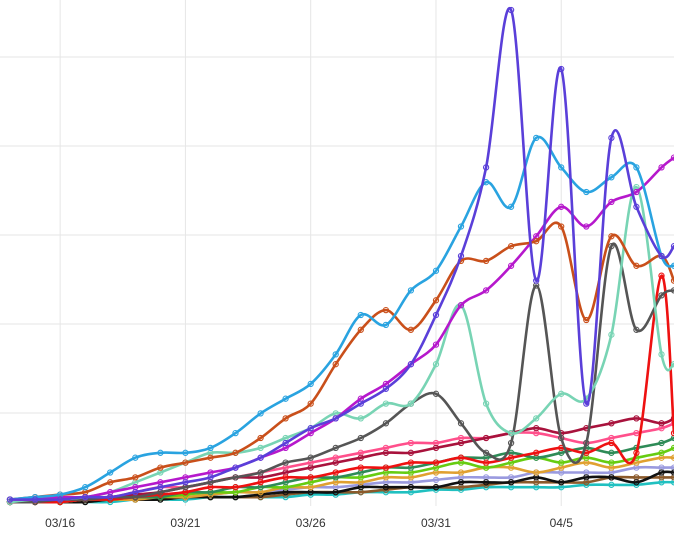  Describe the element at coordinates (185, 523) in the screenshot. I see `x-tick-label: 03/21` at that location.